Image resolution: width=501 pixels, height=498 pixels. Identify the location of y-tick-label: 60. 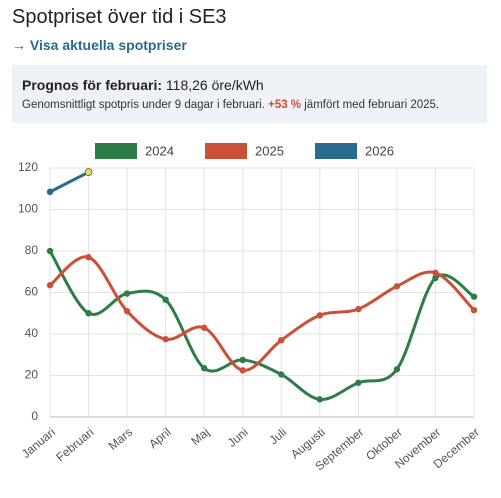
(32, 292).